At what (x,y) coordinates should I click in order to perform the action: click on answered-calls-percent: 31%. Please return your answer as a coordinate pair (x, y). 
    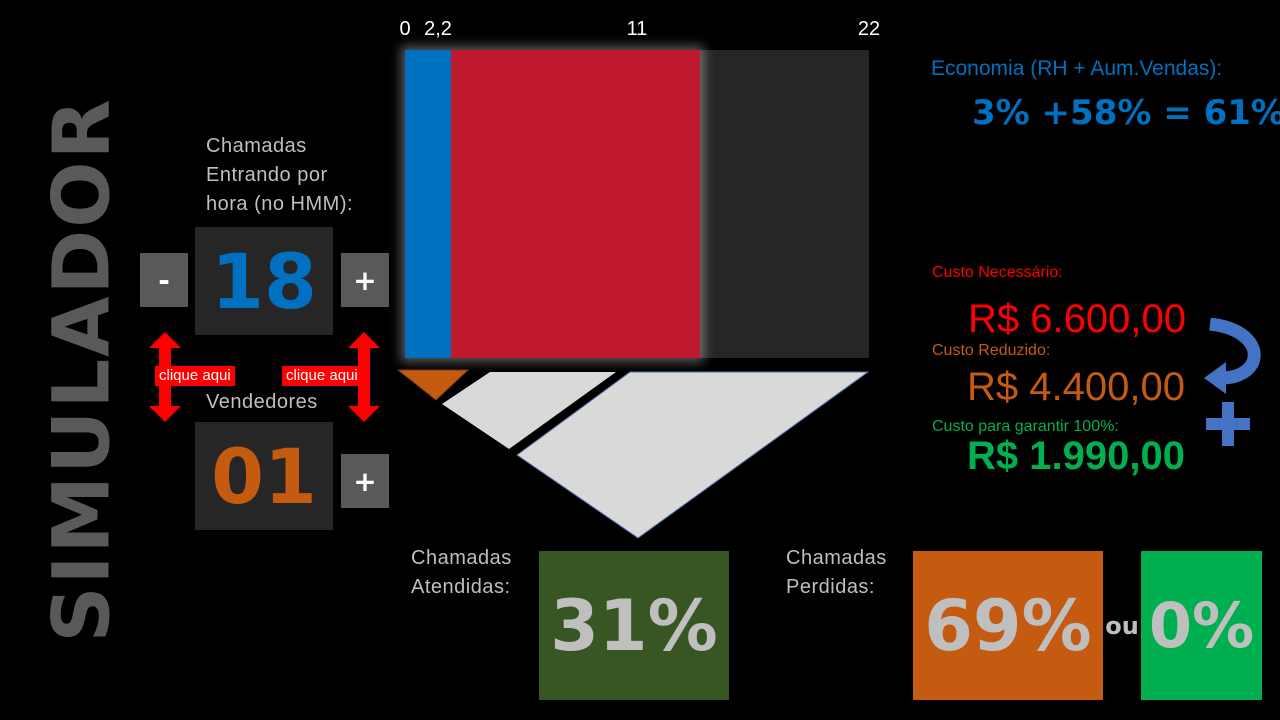
    Looking at the image, I should click on (634, 625).